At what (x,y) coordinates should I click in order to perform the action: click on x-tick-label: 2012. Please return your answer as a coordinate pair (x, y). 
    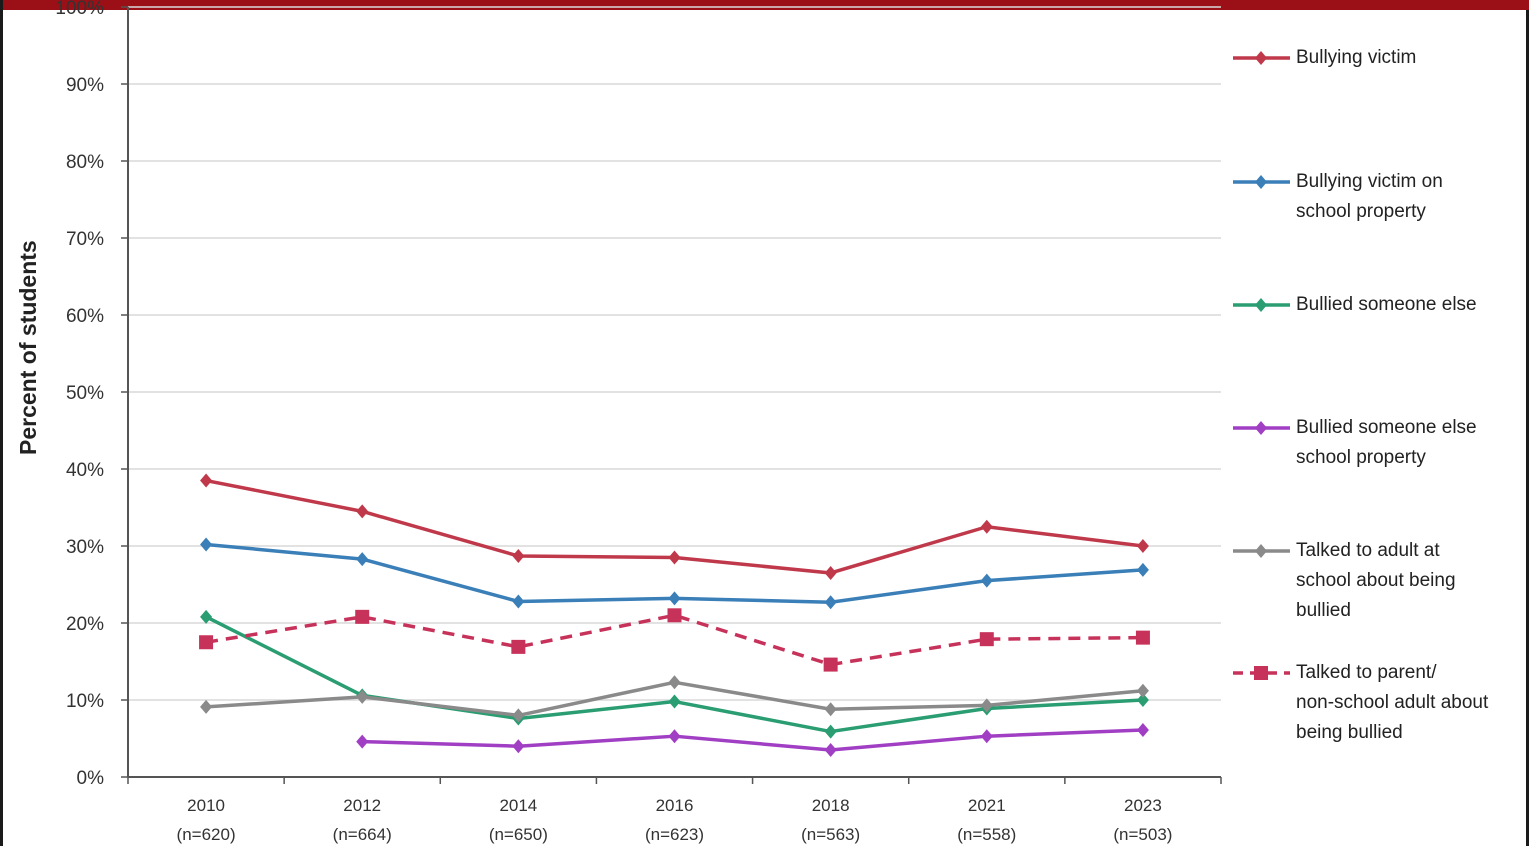
    Looking at the image, I should click on (362, 805).